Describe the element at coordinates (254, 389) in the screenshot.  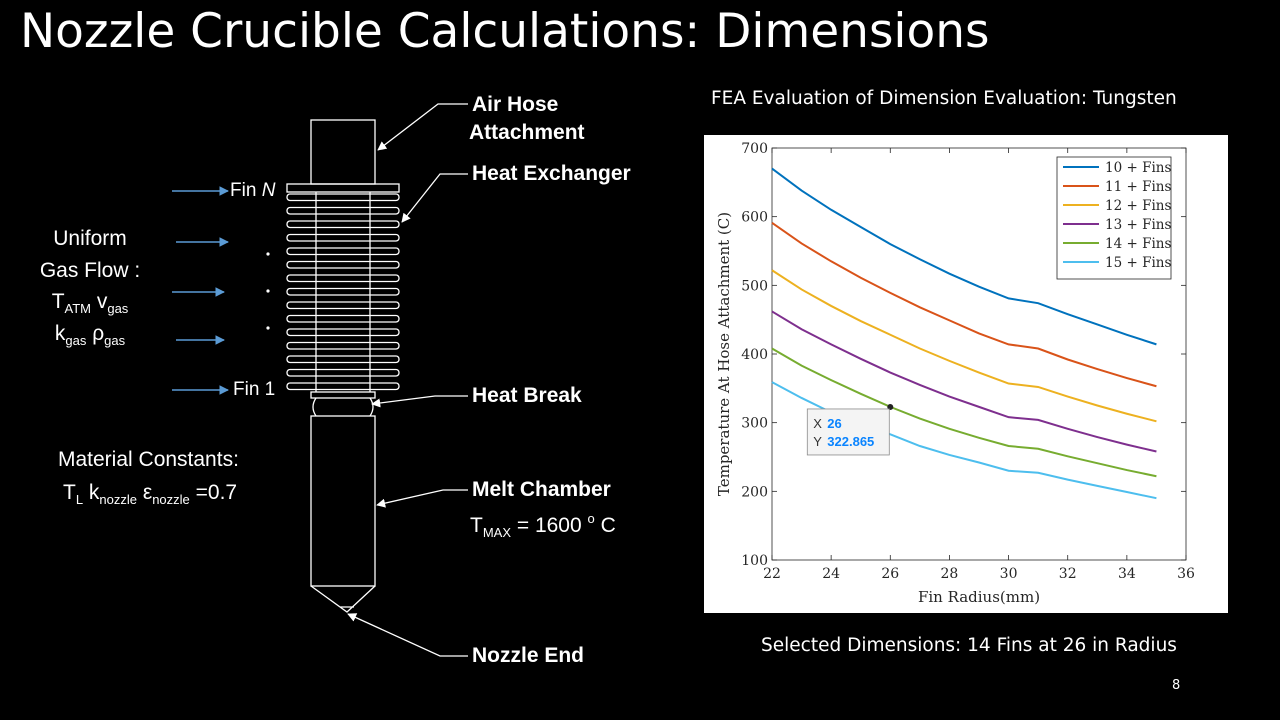
I see `fin-1-label: Fin 1` at that location.